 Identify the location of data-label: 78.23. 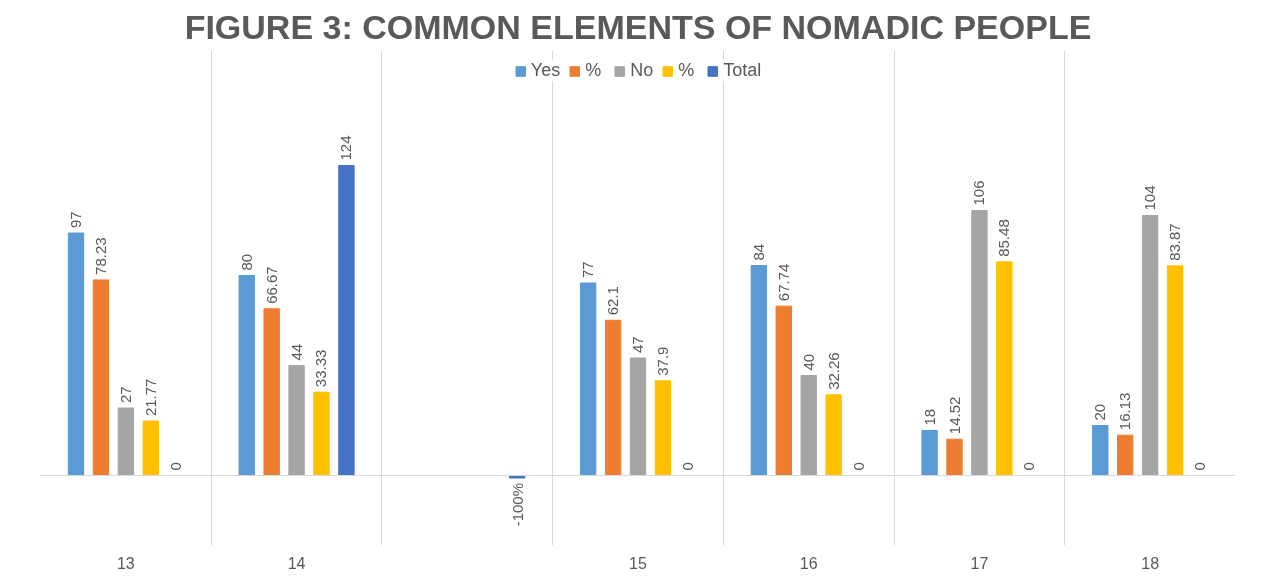
(100, 256).